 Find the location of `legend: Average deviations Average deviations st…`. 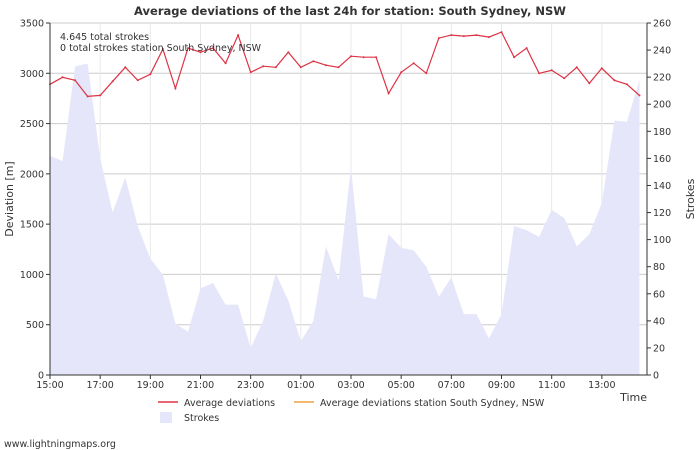

legend: Average deviations Average deviations st… is located at coordinates (351, 411).